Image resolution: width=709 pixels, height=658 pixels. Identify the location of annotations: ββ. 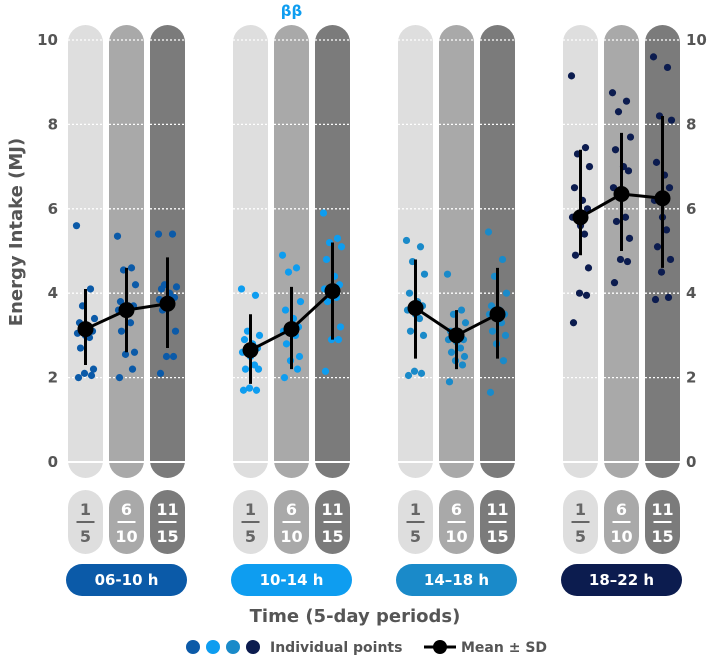
(292, 11).